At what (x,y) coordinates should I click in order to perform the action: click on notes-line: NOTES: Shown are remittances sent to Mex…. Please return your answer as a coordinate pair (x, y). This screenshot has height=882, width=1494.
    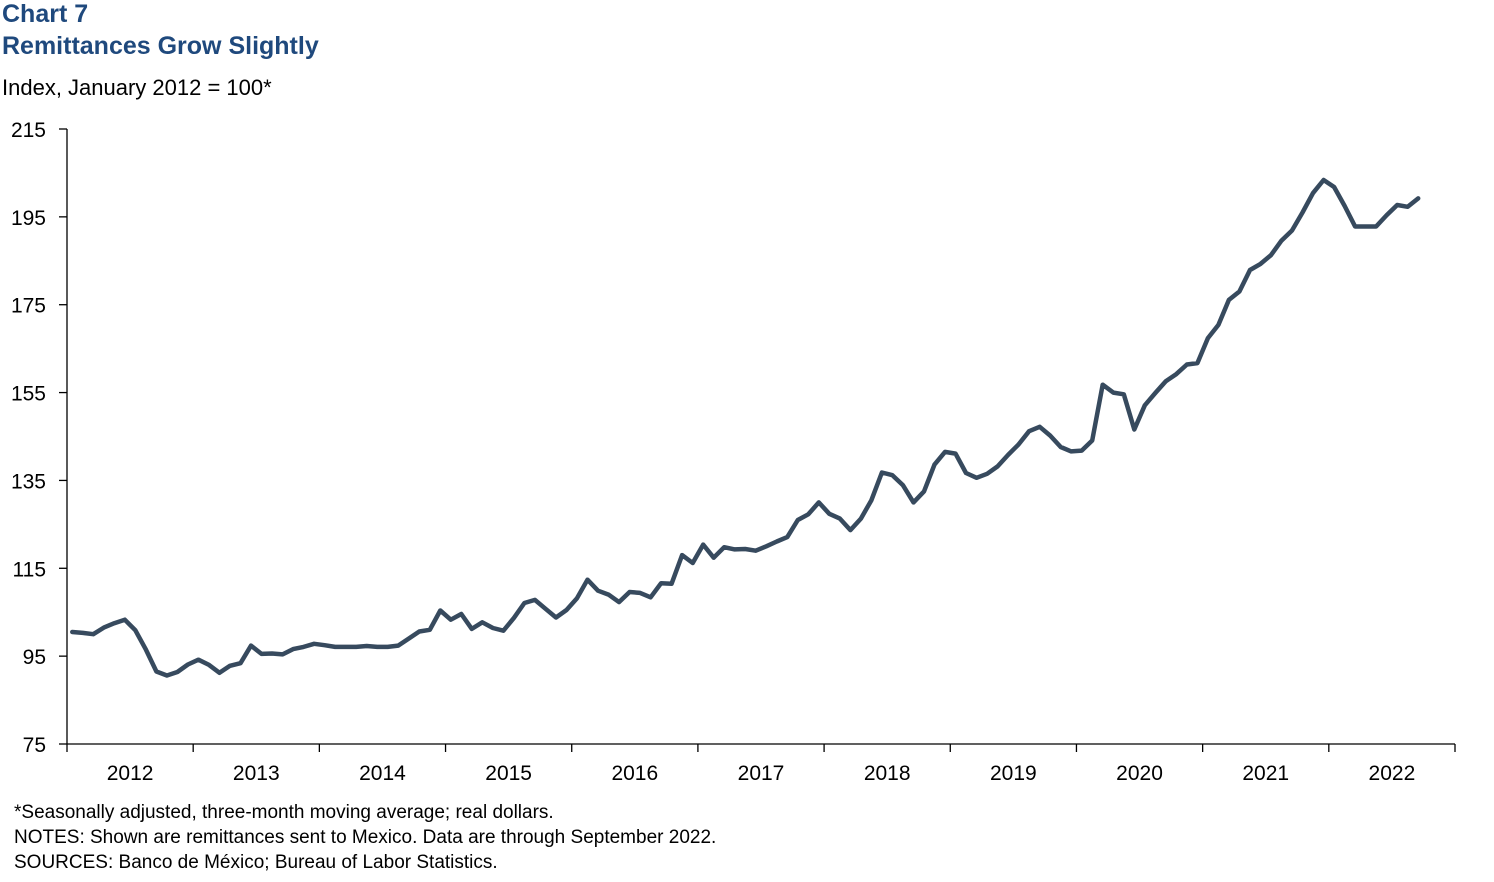
    Looking at the image, I should click on (365, 837).